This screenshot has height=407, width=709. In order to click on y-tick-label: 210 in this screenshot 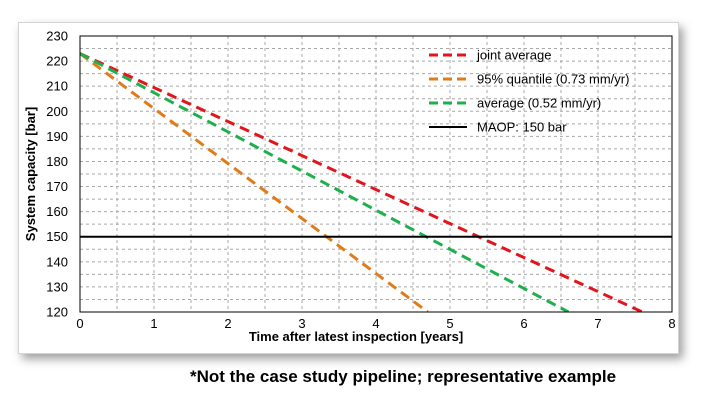, I will do `click(57, 86)`.